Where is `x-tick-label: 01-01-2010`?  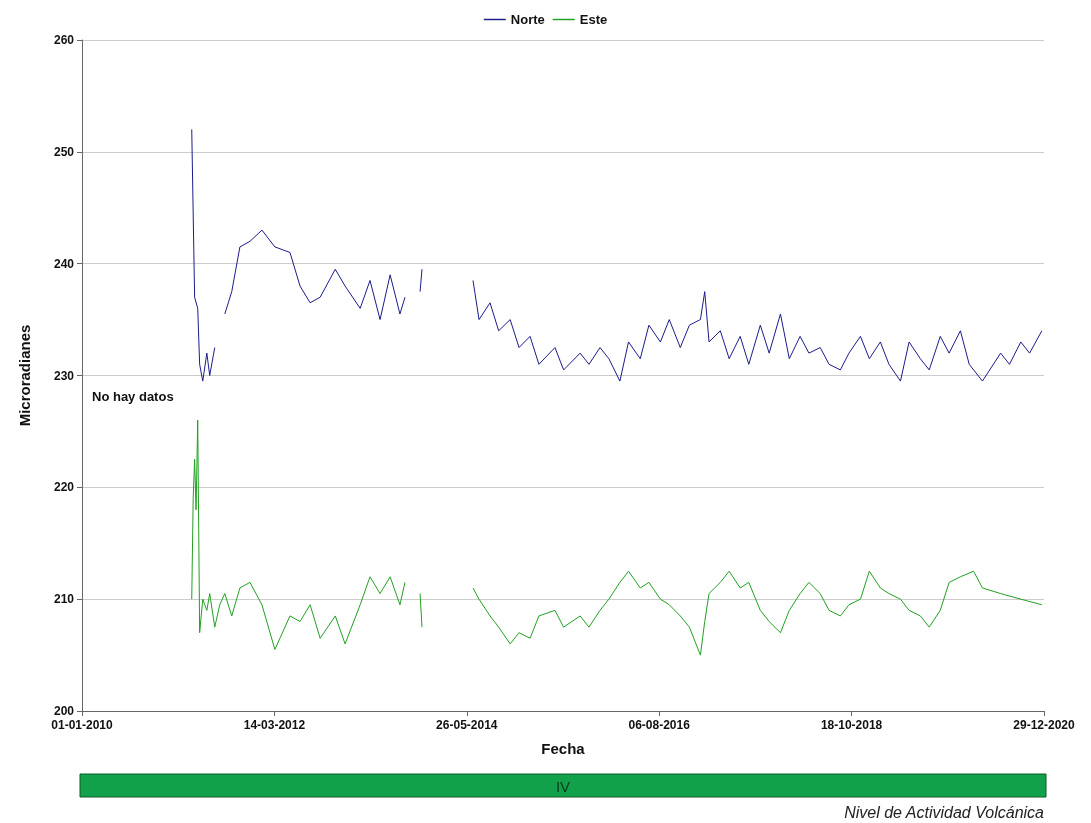
x-tick-label: 01-01-2010 is located at coordinates (82, 725).